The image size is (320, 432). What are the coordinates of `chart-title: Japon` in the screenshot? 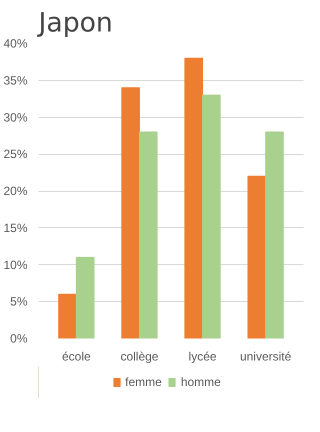 It's located at (74, 23).